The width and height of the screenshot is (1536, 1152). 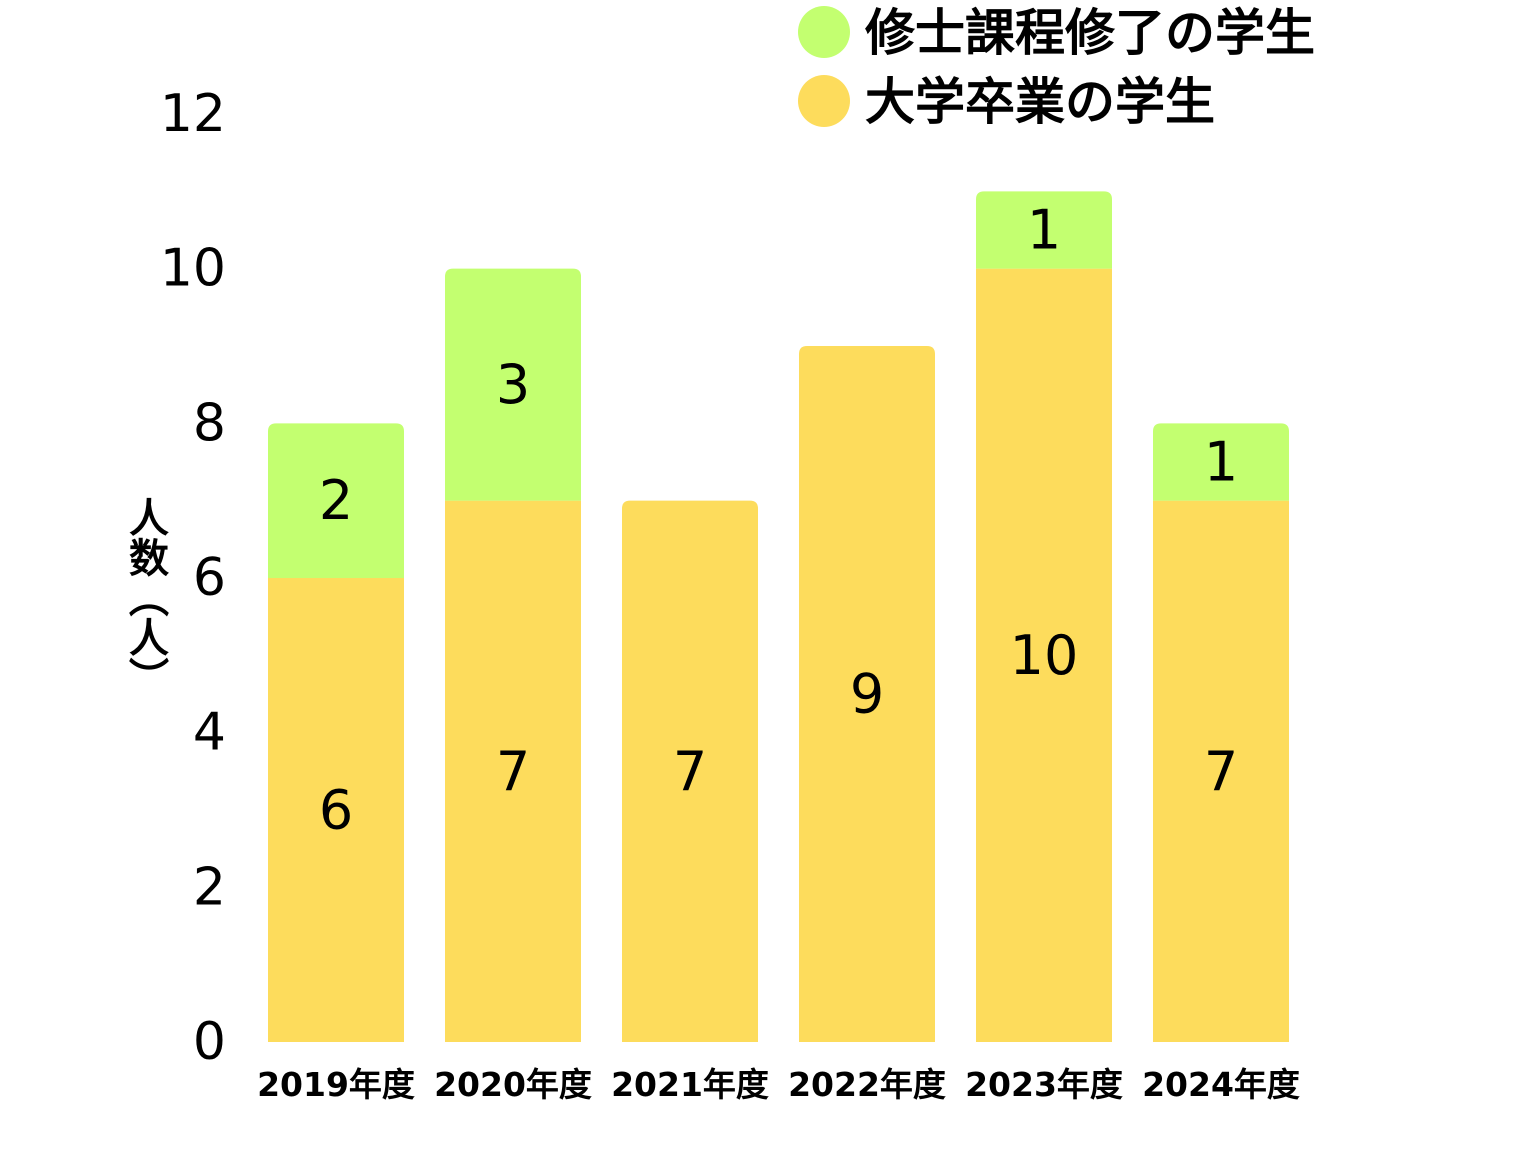 What do you see at coordinates (1221, 1084) in the screenshot?
I see `x-category-label: 2024年度` at bounding box center [1221, 1084].